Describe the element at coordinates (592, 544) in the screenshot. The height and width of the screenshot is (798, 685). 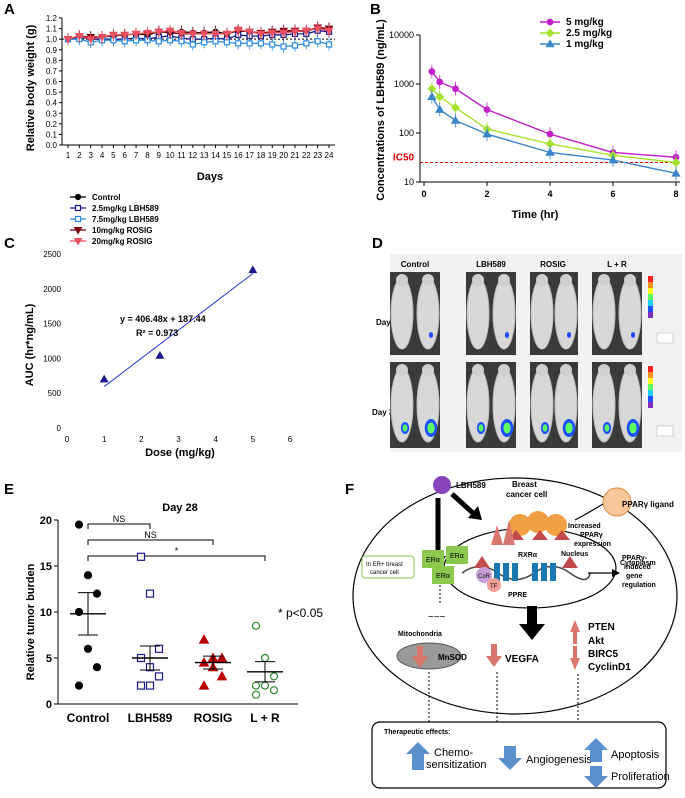
I see `increased-label-3: expression` at that location.